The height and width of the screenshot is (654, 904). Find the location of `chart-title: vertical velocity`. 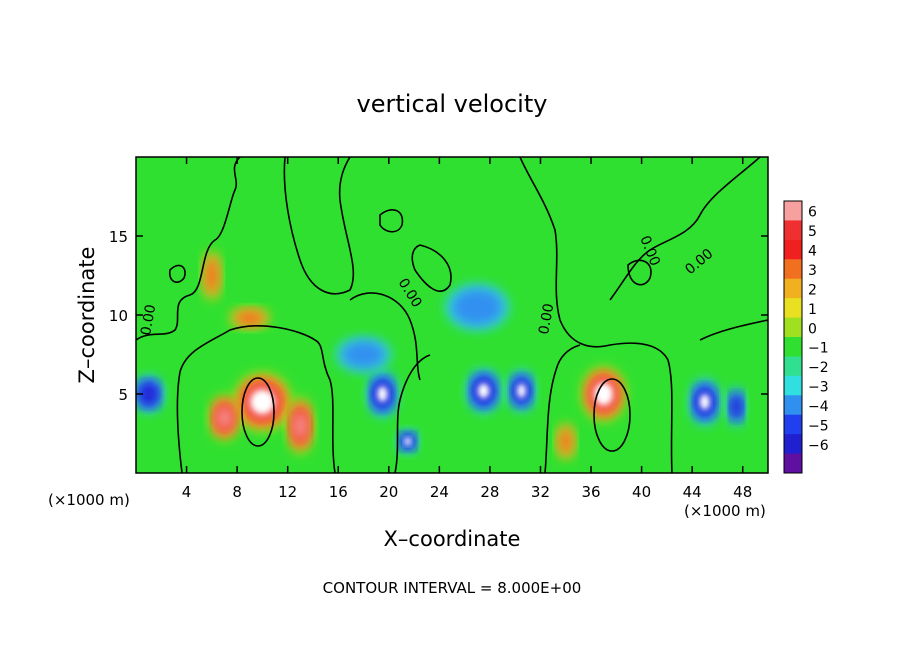

chart-title: vertical velocity is located at coordinates (452, 104).